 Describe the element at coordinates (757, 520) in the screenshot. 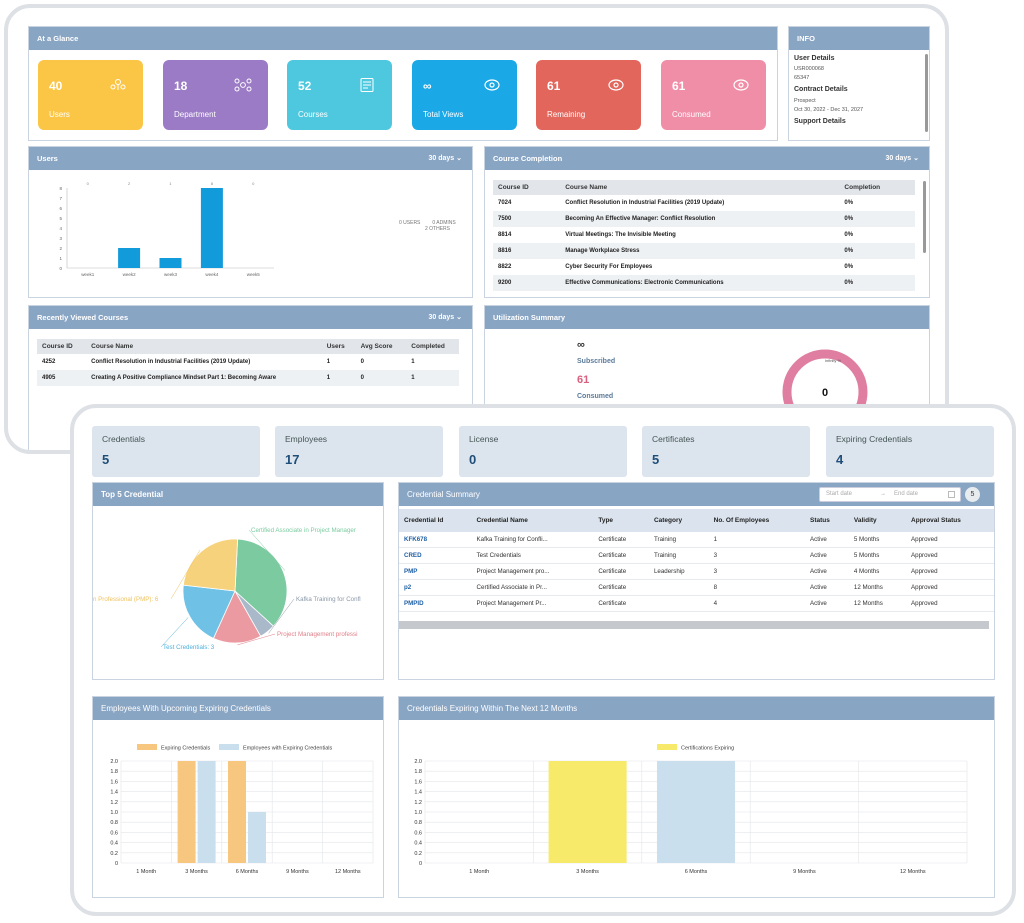

I see `column-header: No. Of Employees` at that location.